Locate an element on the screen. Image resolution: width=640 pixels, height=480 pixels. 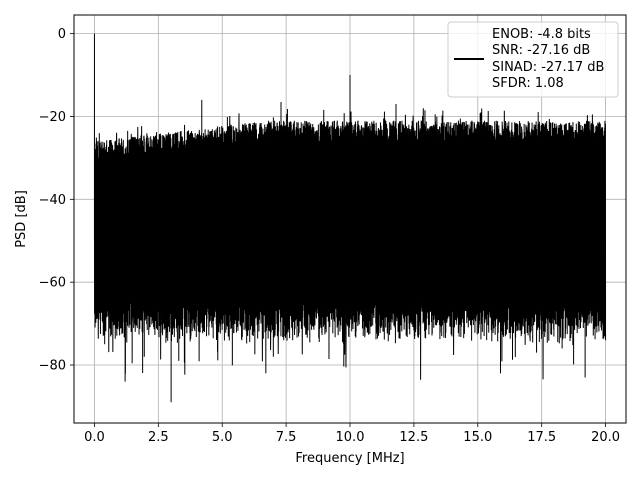
x-tick-label: 0.0 is located at coordinates (94, 437).